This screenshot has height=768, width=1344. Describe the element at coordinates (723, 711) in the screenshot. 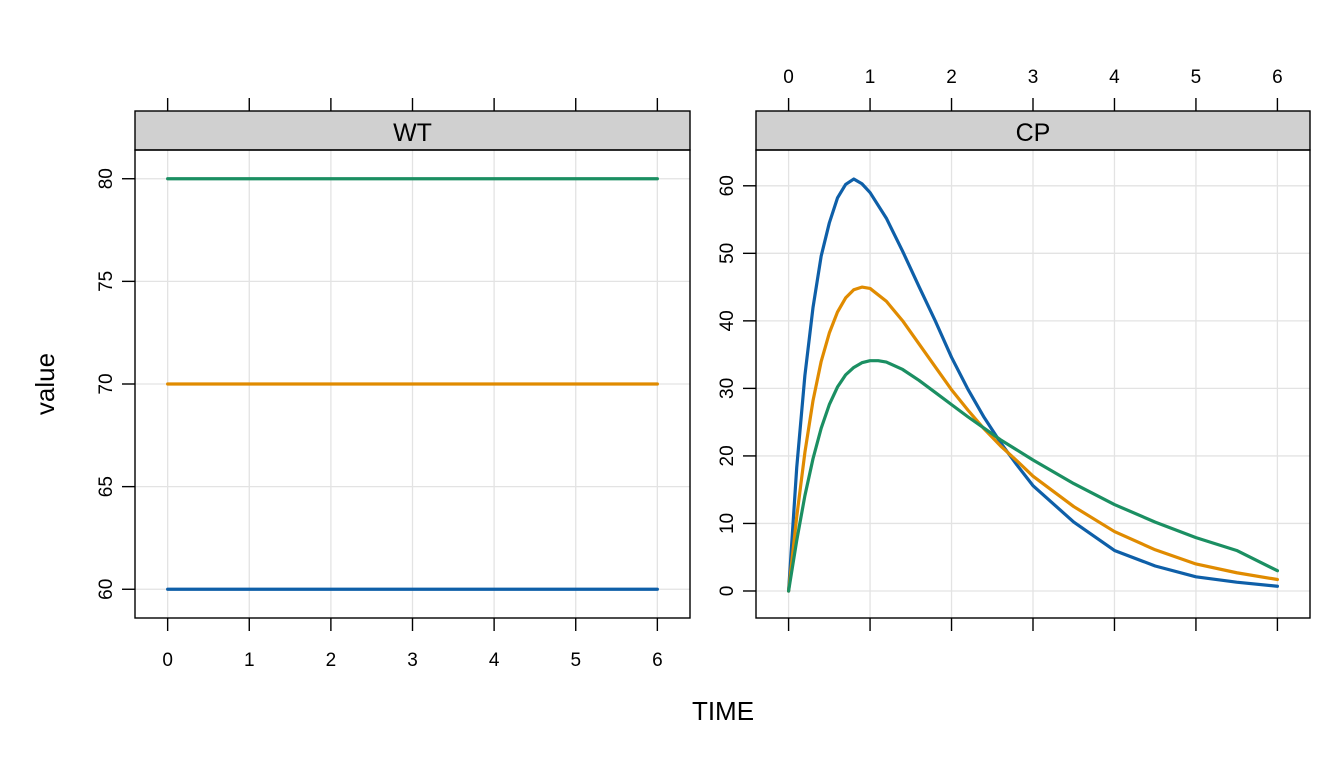

I see `x-axis-title: TIME` at that location.